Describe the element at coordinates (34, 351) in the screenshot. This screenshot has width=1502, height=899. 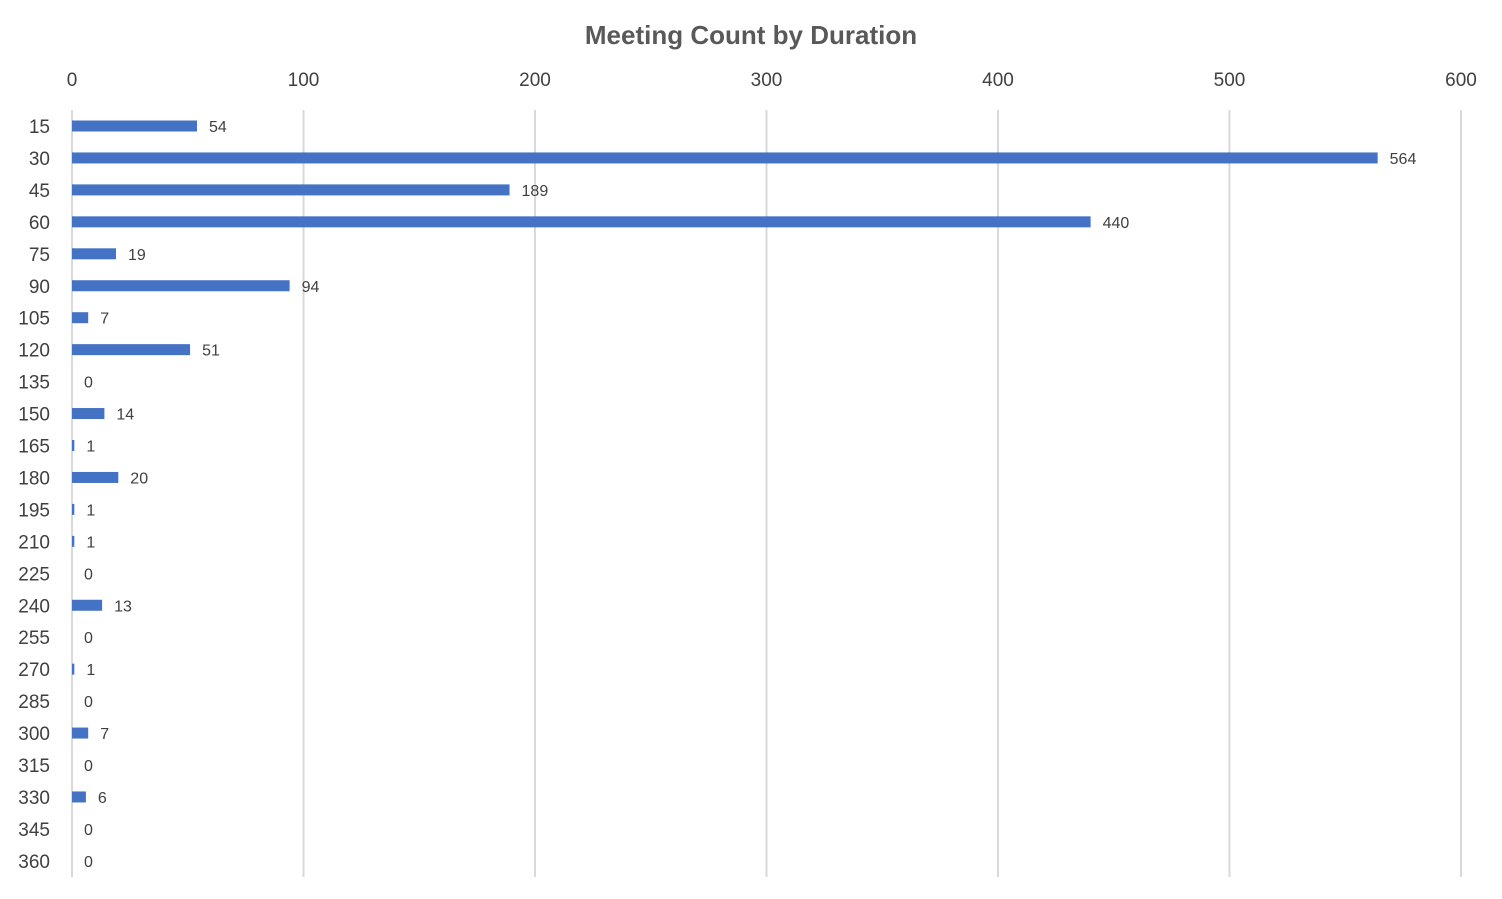
I see `category-label: 120` at that location.